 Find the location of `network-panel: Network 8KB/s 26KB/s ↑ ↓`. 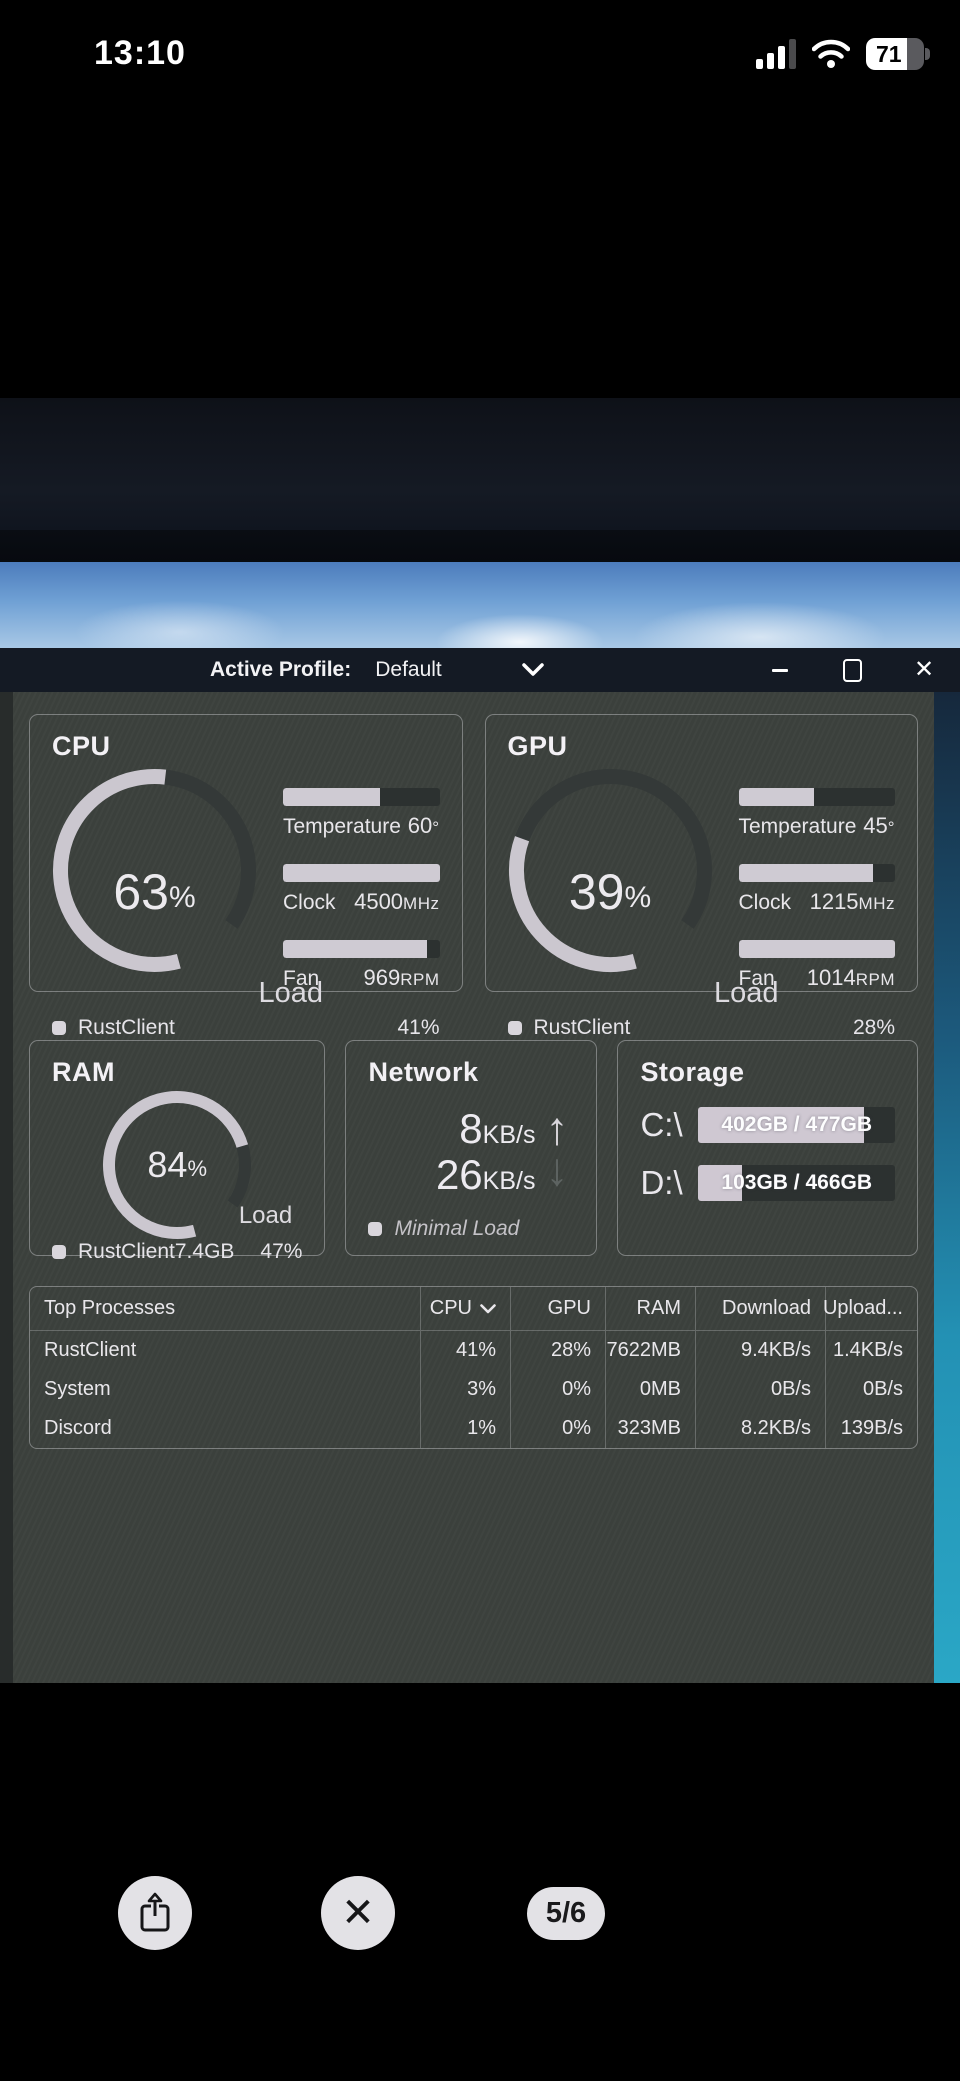

network-panel: Network 8KB/s 26KB/s ↑ ↓ is located at coordinates (471, 1148).